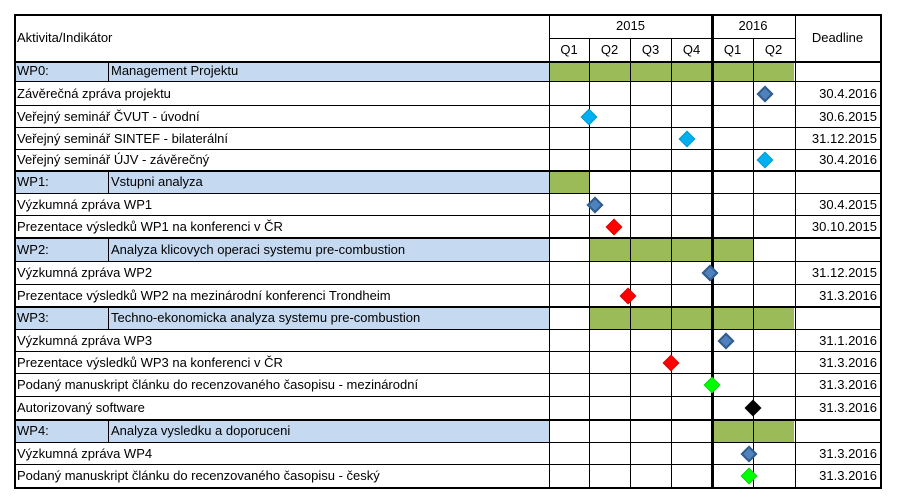  What do you see at coordinates (848, 116) in the screenshot?
I see `task-deadline: 30.6.2015` at bounding box center [848, 116].